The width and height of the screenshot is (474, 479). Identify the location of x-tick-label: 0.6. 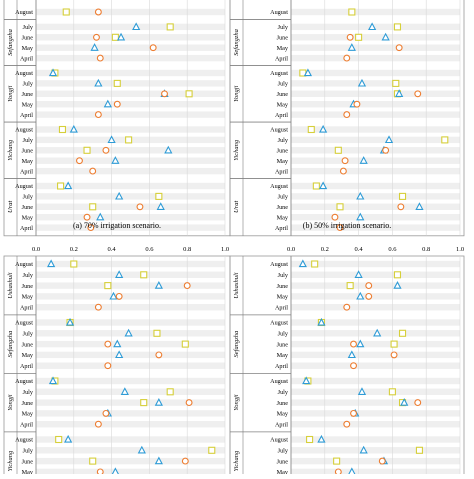
(392, 249).